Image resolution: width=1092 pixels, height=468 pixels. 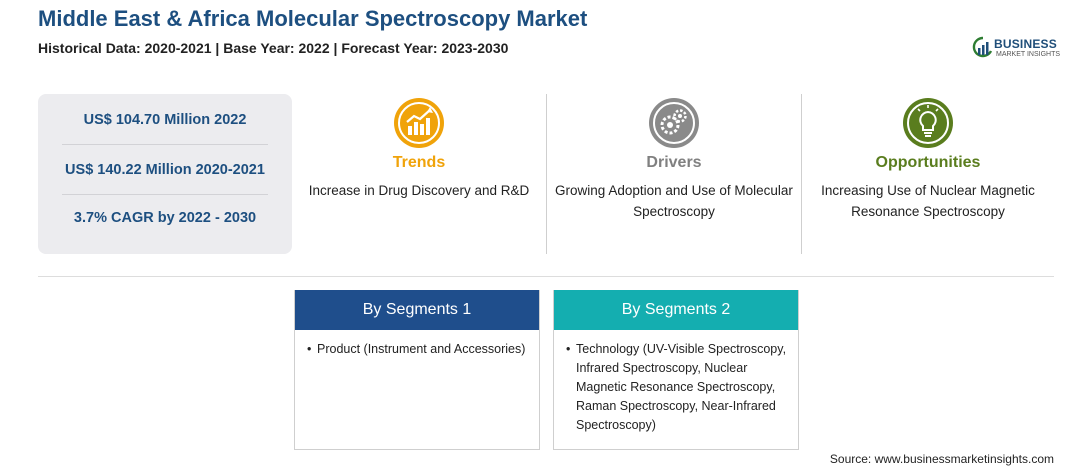 What do you see at coordinates (982, 47) in the screenshot?
I see `logo-globe-icon` at bounding box center [982, 47].